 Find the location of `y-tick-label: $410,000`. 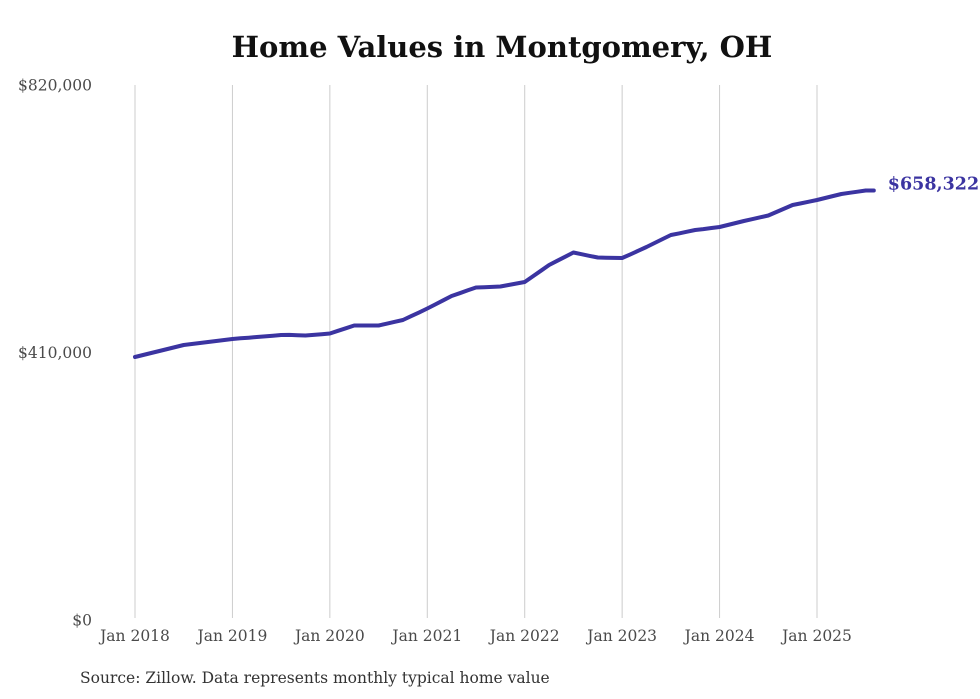

y-tick-label: $410,000 is located at coordinates (55, 353).